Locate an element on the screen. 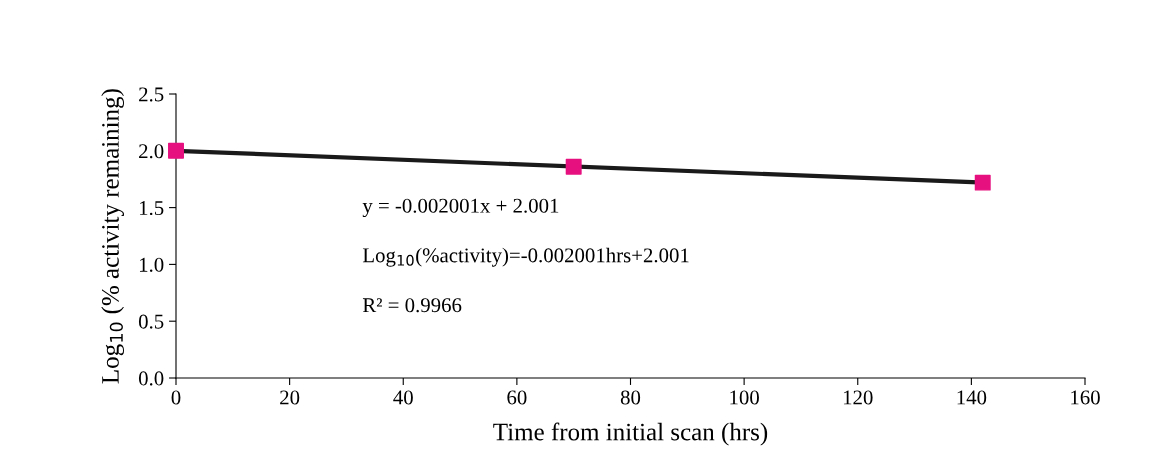 The width and height of the screenshot is (1172, 466). y-tick-label: 2.5 is located at coordinates (151, 94).